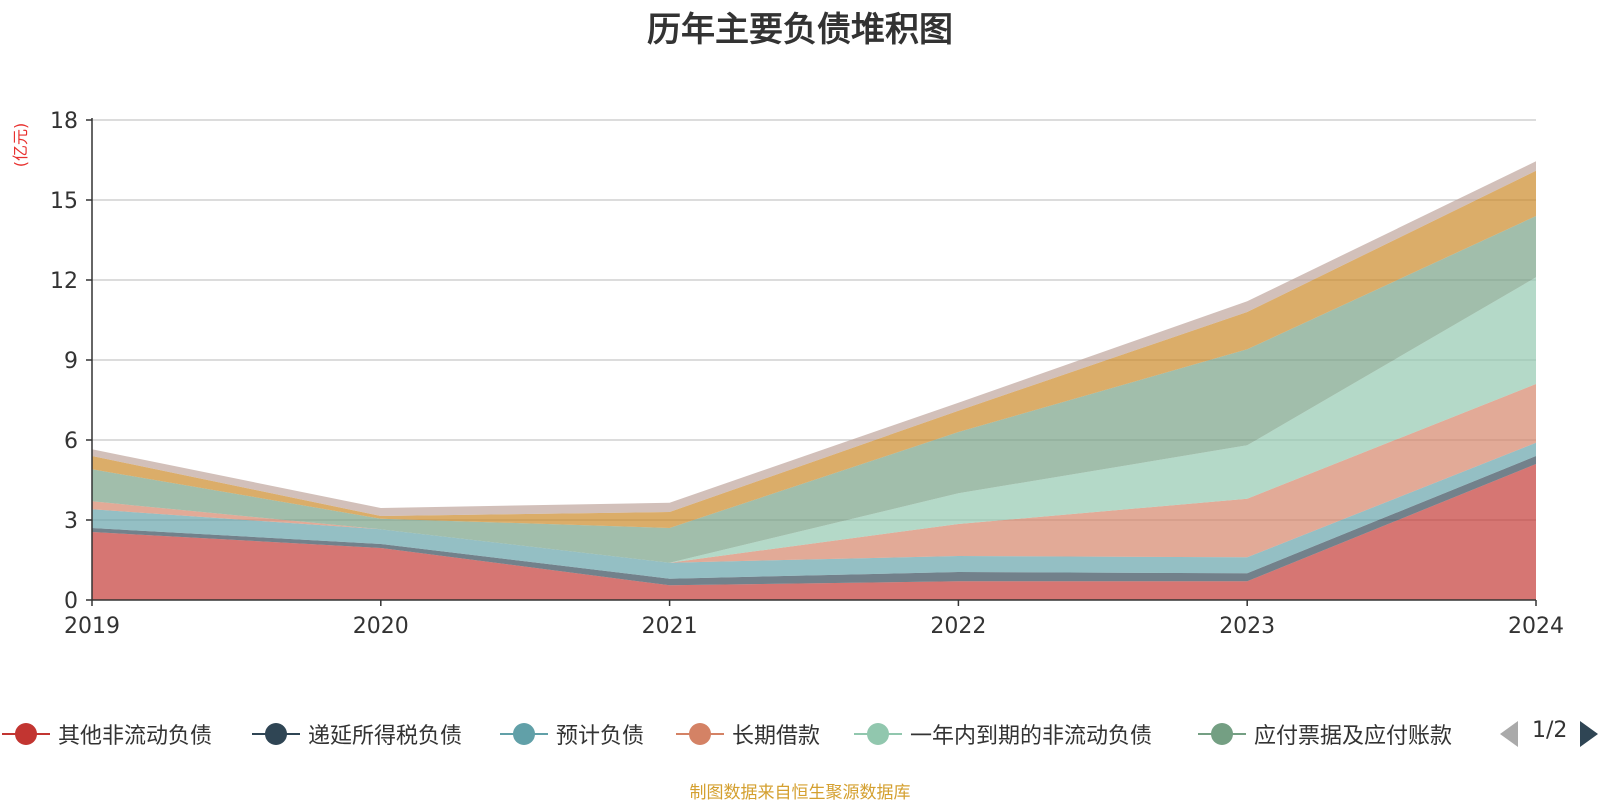 This screenshot has width=1600, height=803. I want to click on legend-label: 其他非流动负债, so click(135, 736).